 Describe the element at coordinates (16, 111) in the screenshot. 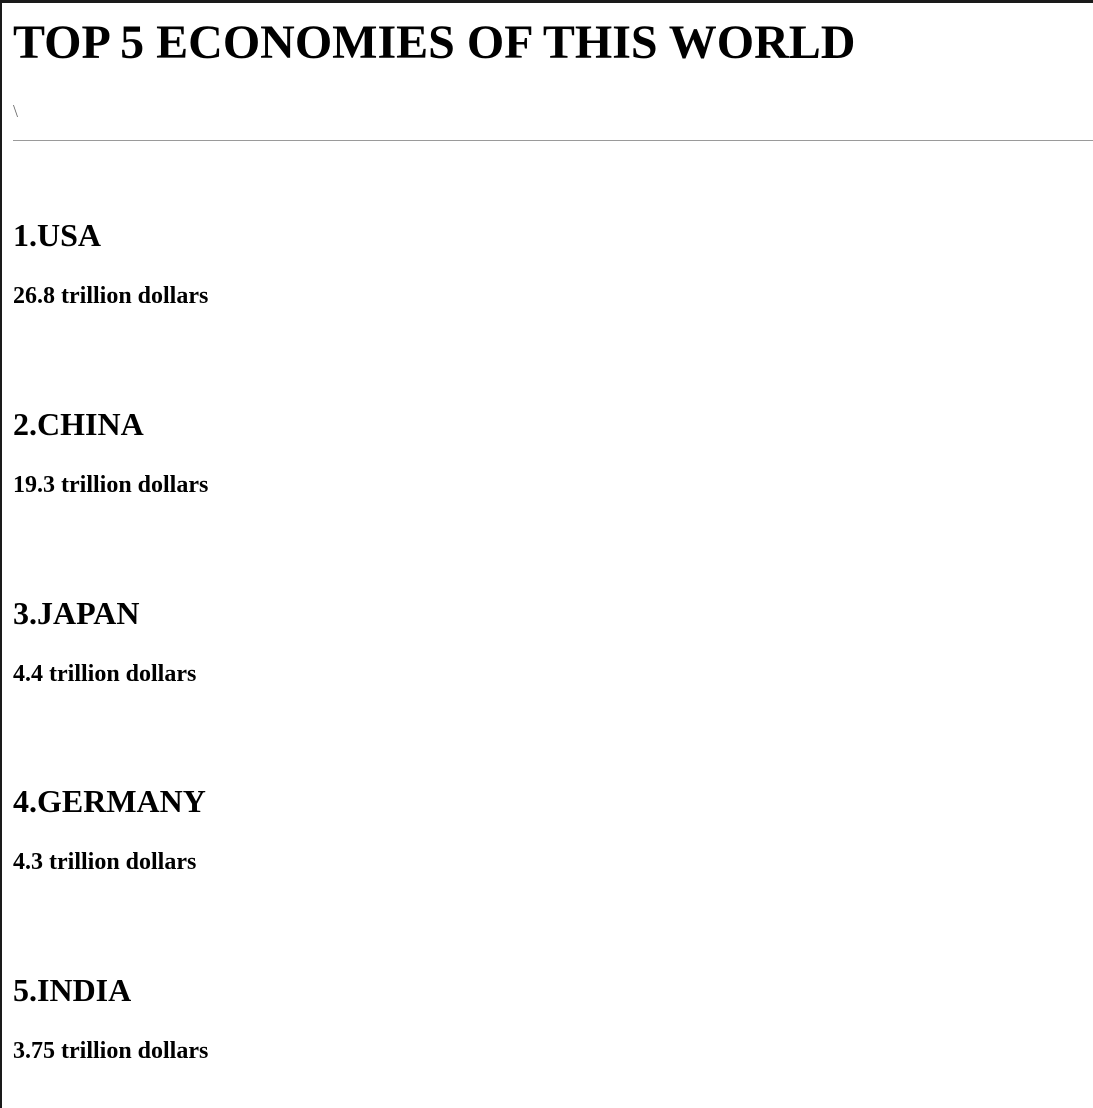

I see `stray-backslash-text: \` at that location.